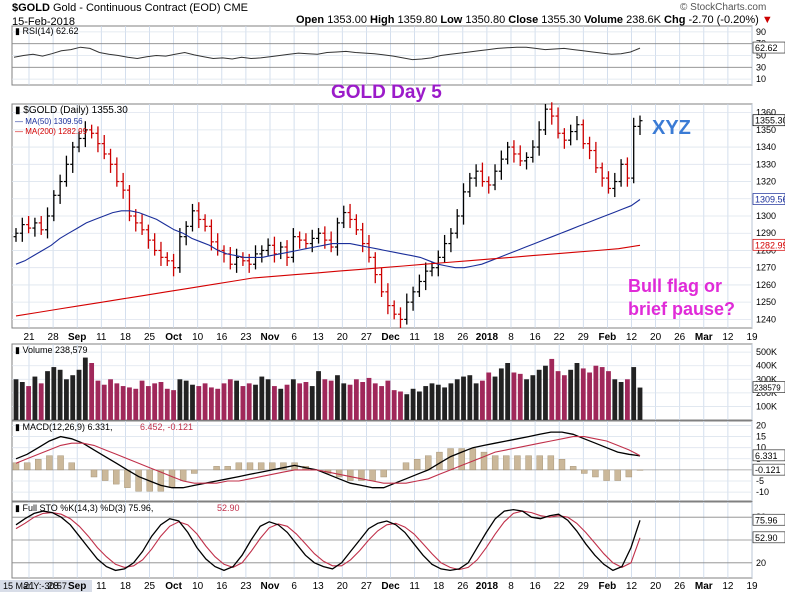  Describe the element at coordinates (561, 20) in the screenshot. I see `close-value: 1355.30` at that location.